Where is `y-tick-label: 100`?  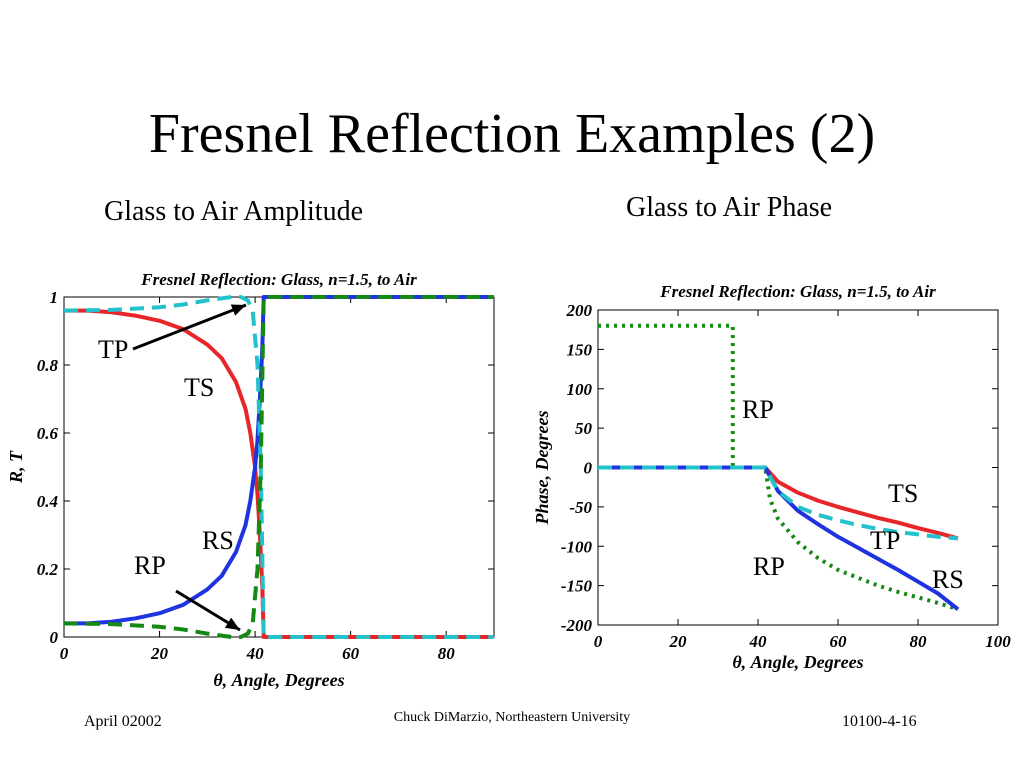 y-tick-label: 100 is located at coordinates (580, 389).